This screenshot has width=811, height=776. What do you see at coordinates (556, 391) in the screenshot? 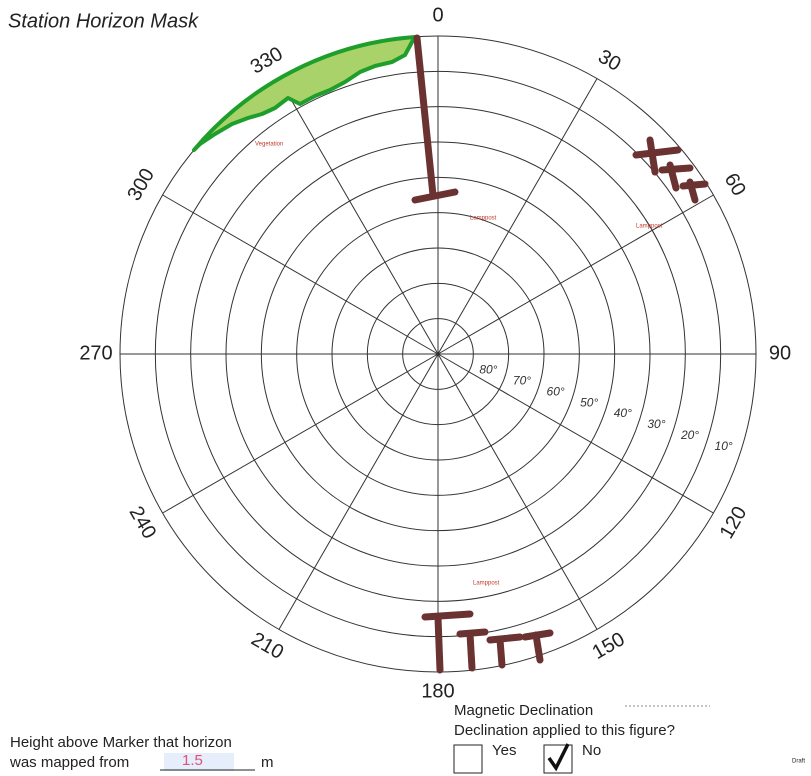
I see `elevation-label: 60°` at bounding box center [556, 391].